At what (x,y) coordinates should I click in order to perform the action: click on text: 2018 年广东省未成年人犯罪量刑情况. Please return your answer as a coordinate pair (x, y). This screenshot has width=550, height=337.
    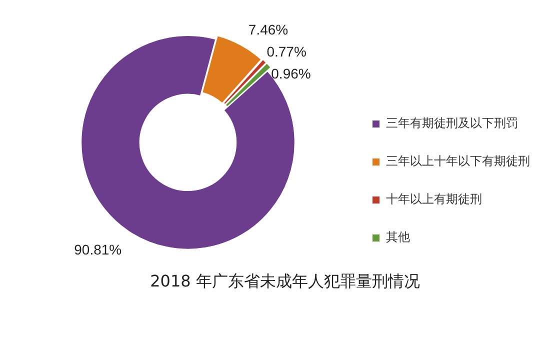
    Looking at the image, I should click on (285, 281).